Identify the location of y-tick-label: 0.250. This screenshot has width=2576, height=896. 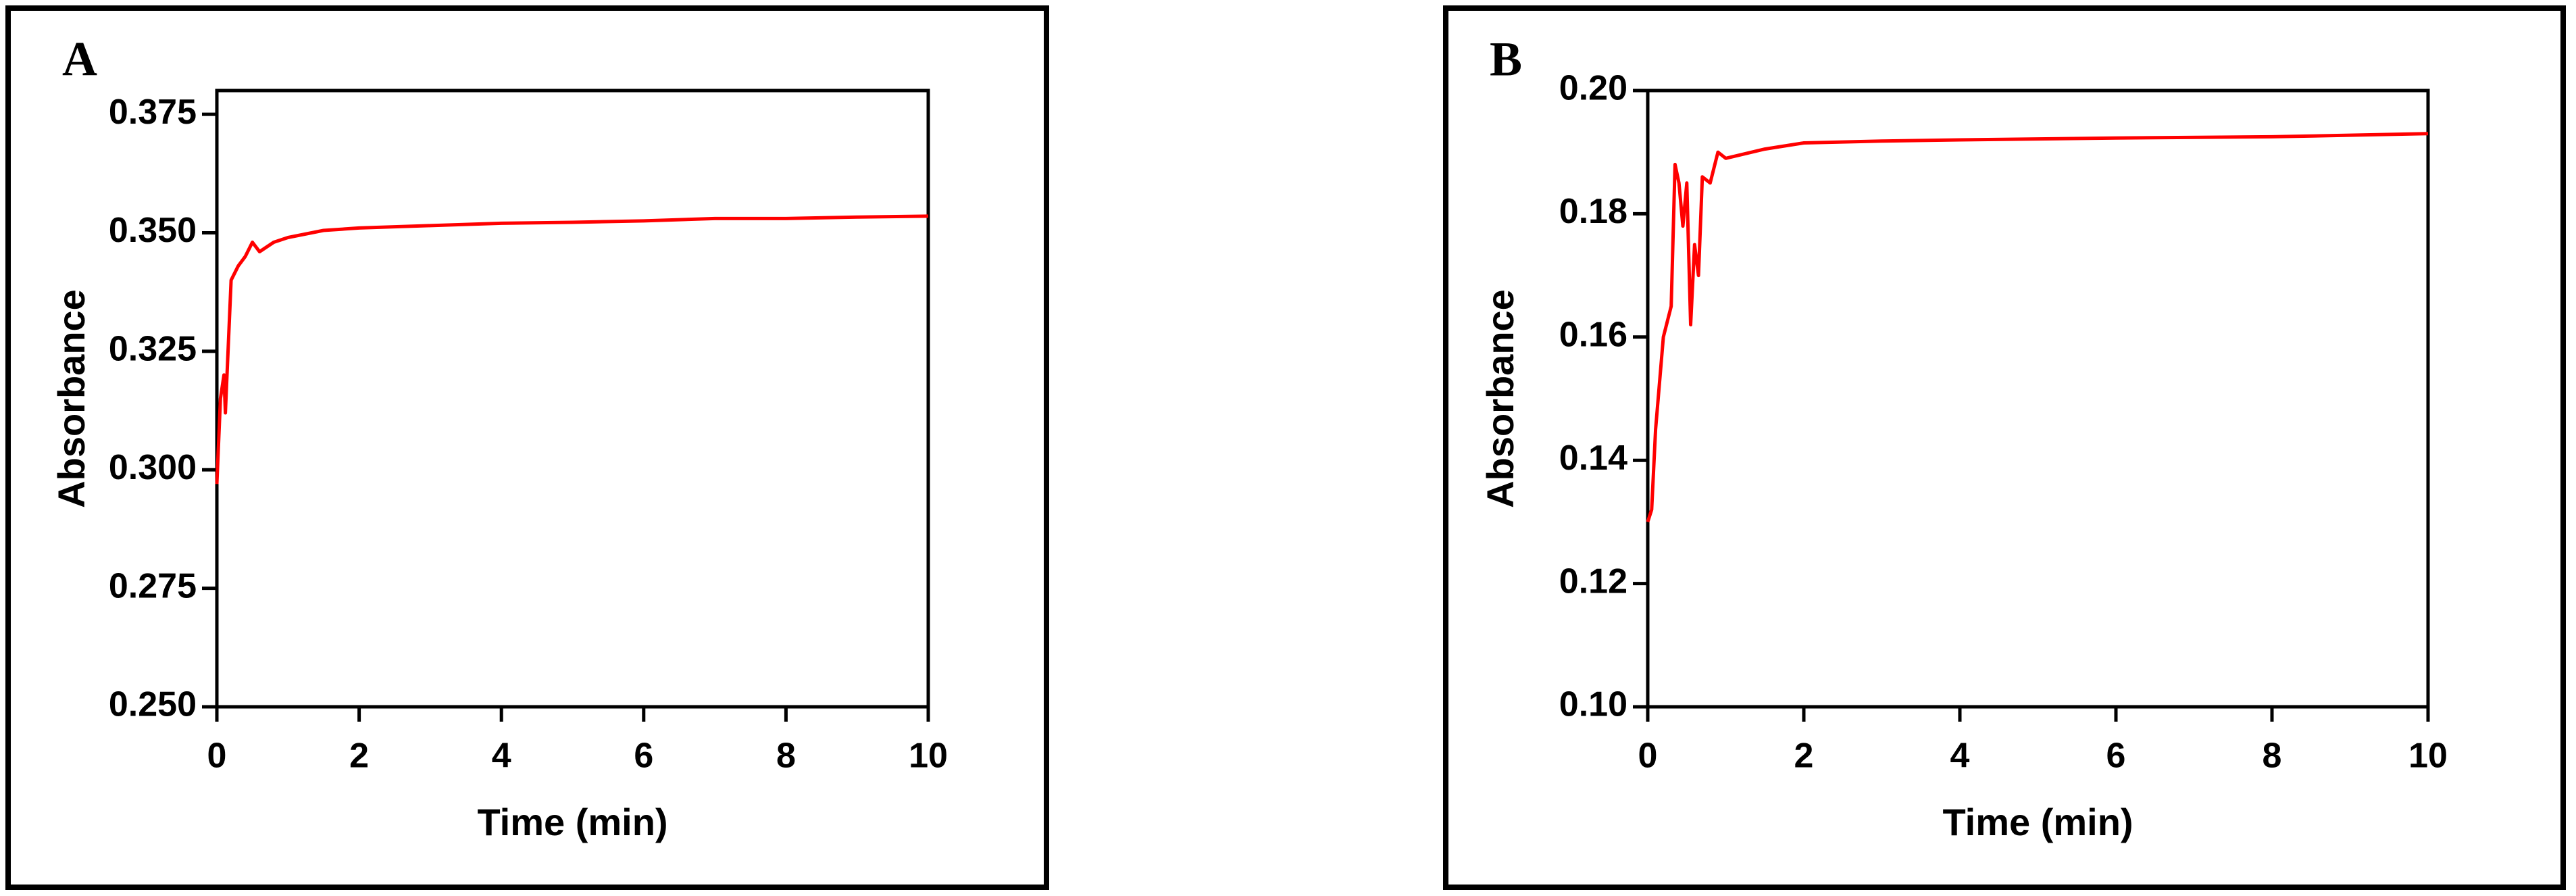
(153, 704).